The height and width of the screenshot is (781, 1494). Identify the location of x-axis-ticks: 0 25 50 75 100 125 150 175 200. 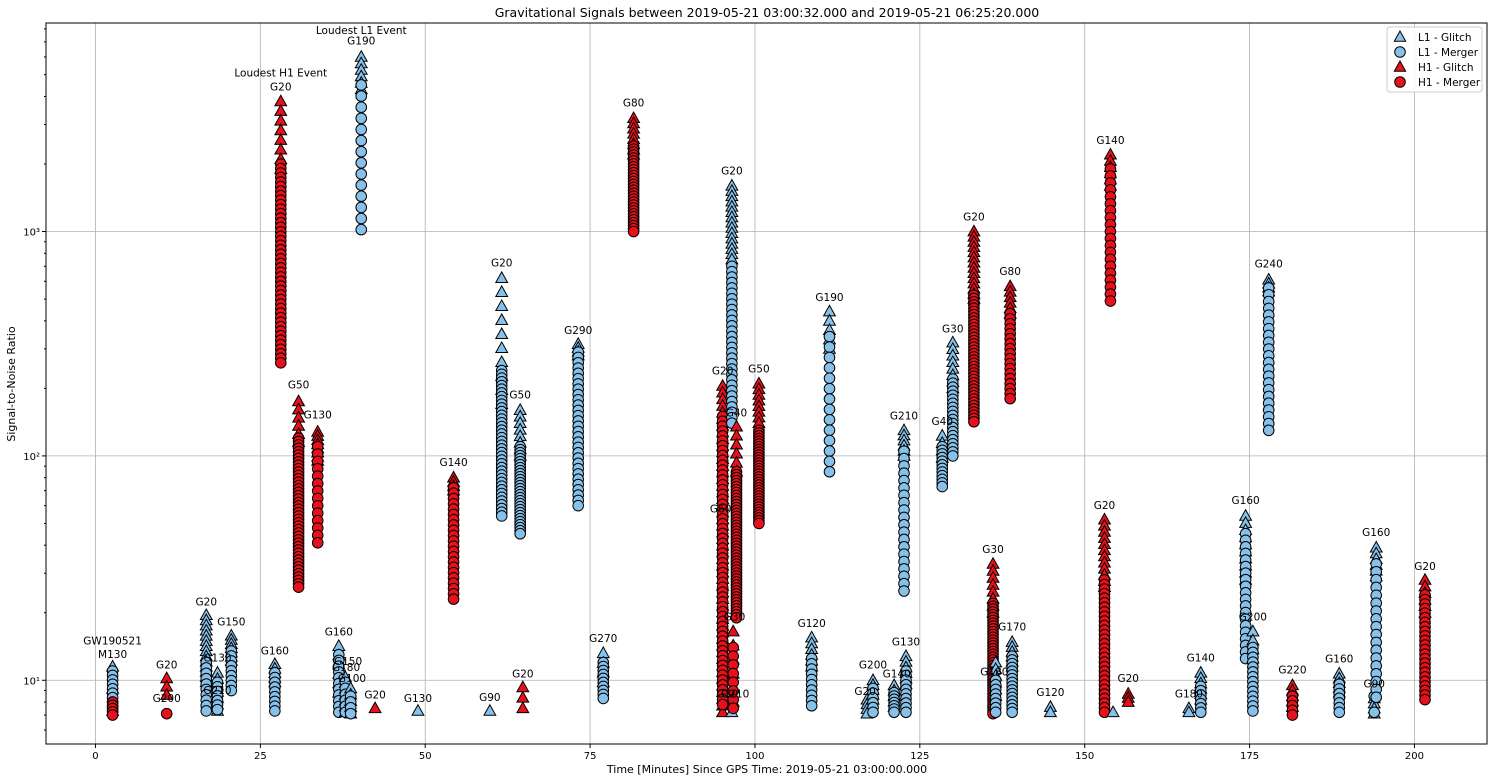
(758, 753).